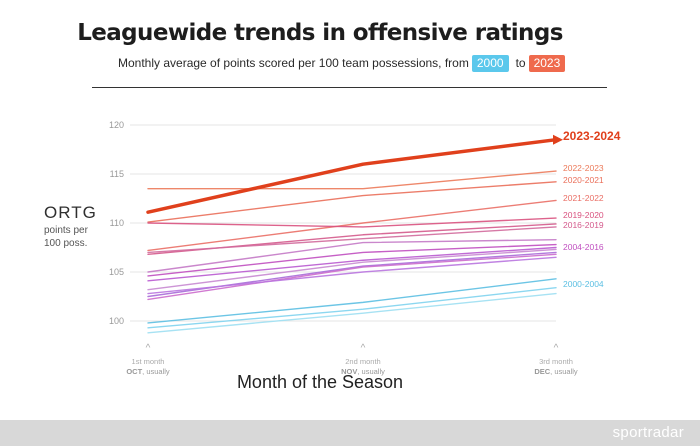 The image size is (700, 446). What do you see at coordinates (583, 284) in the screenshot?
I see `series-end-label: 2000-2004` at bounding box center [583, 284].